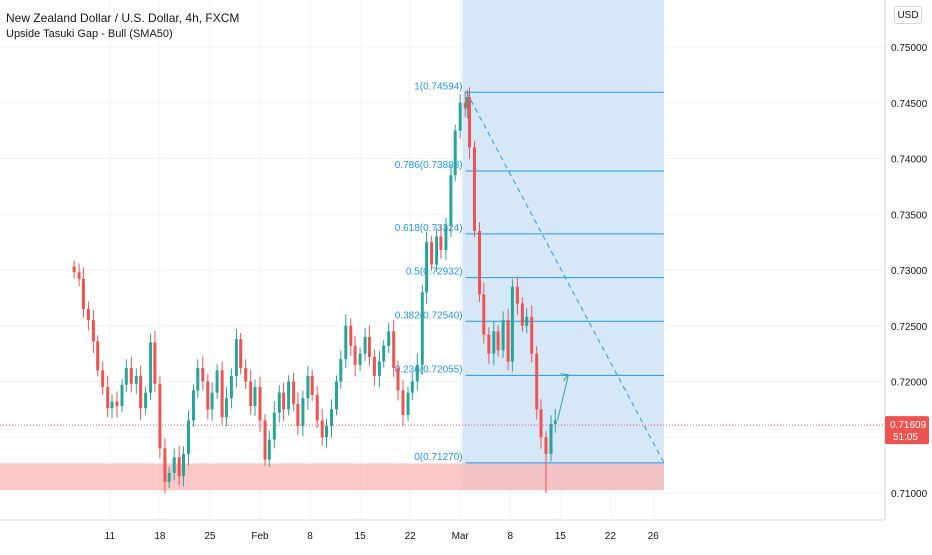  Describe the element at coordinates (909, 494) in the screenshot. I see `price-tick-label: 0.71000` at that location.